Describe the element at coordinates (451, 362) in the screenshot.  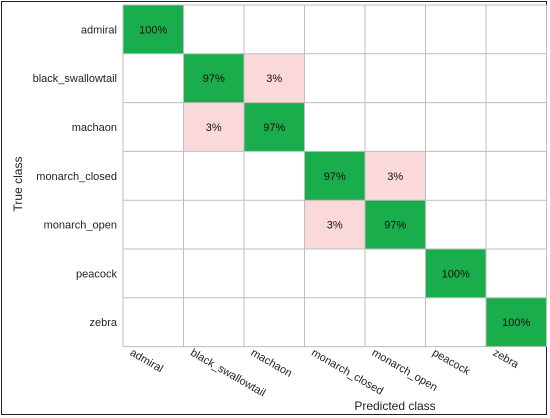
I see `column-label: peacock` at that location.